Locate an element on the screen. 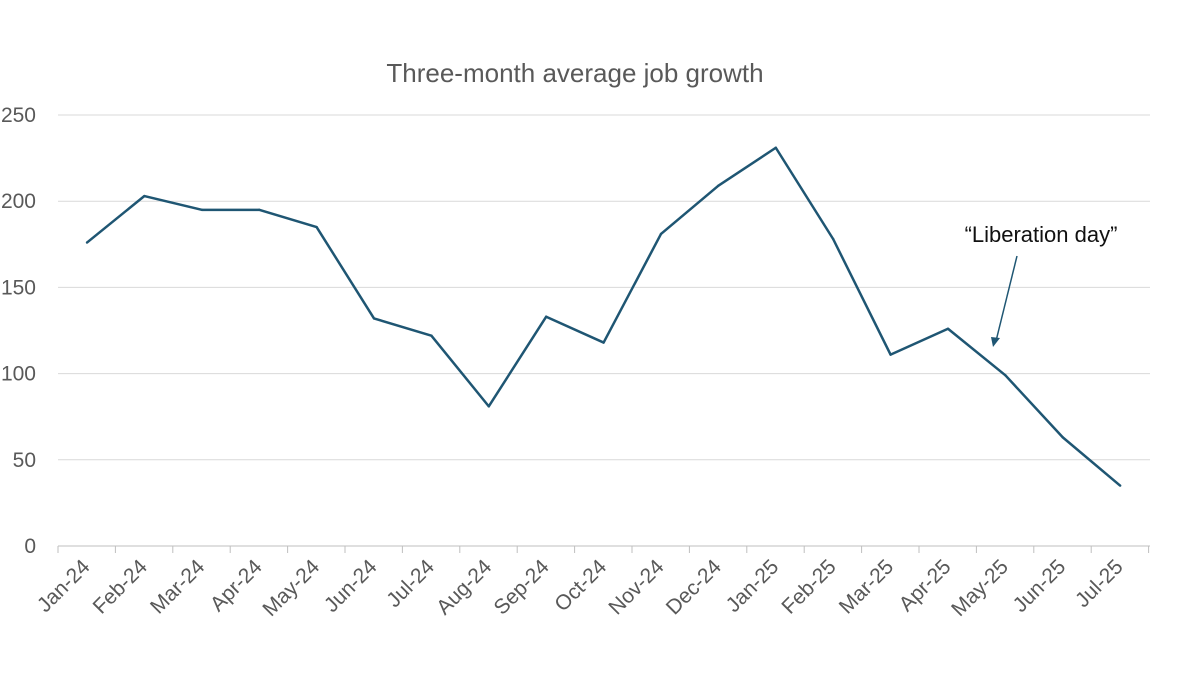  y-tick-label: 200 is located at coordinates (18, 201).